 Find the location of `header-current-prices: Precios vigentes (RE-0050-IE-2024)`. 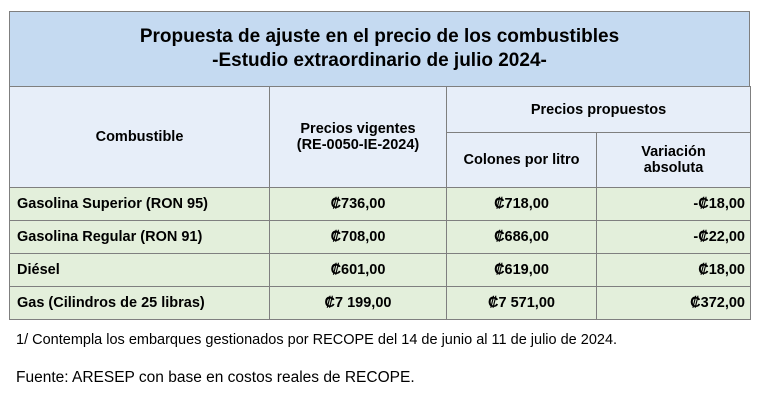

header-current-prices: Precios vigentes (RE-0050-IE-2024) is located at coordinates (358, 137).